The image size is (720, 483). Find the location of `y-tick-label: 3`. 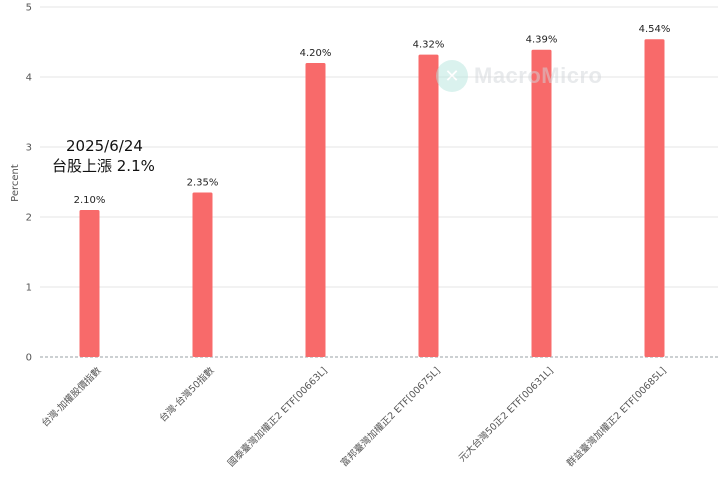

y-tick-label: 3 is located at coordinates (29, 148).